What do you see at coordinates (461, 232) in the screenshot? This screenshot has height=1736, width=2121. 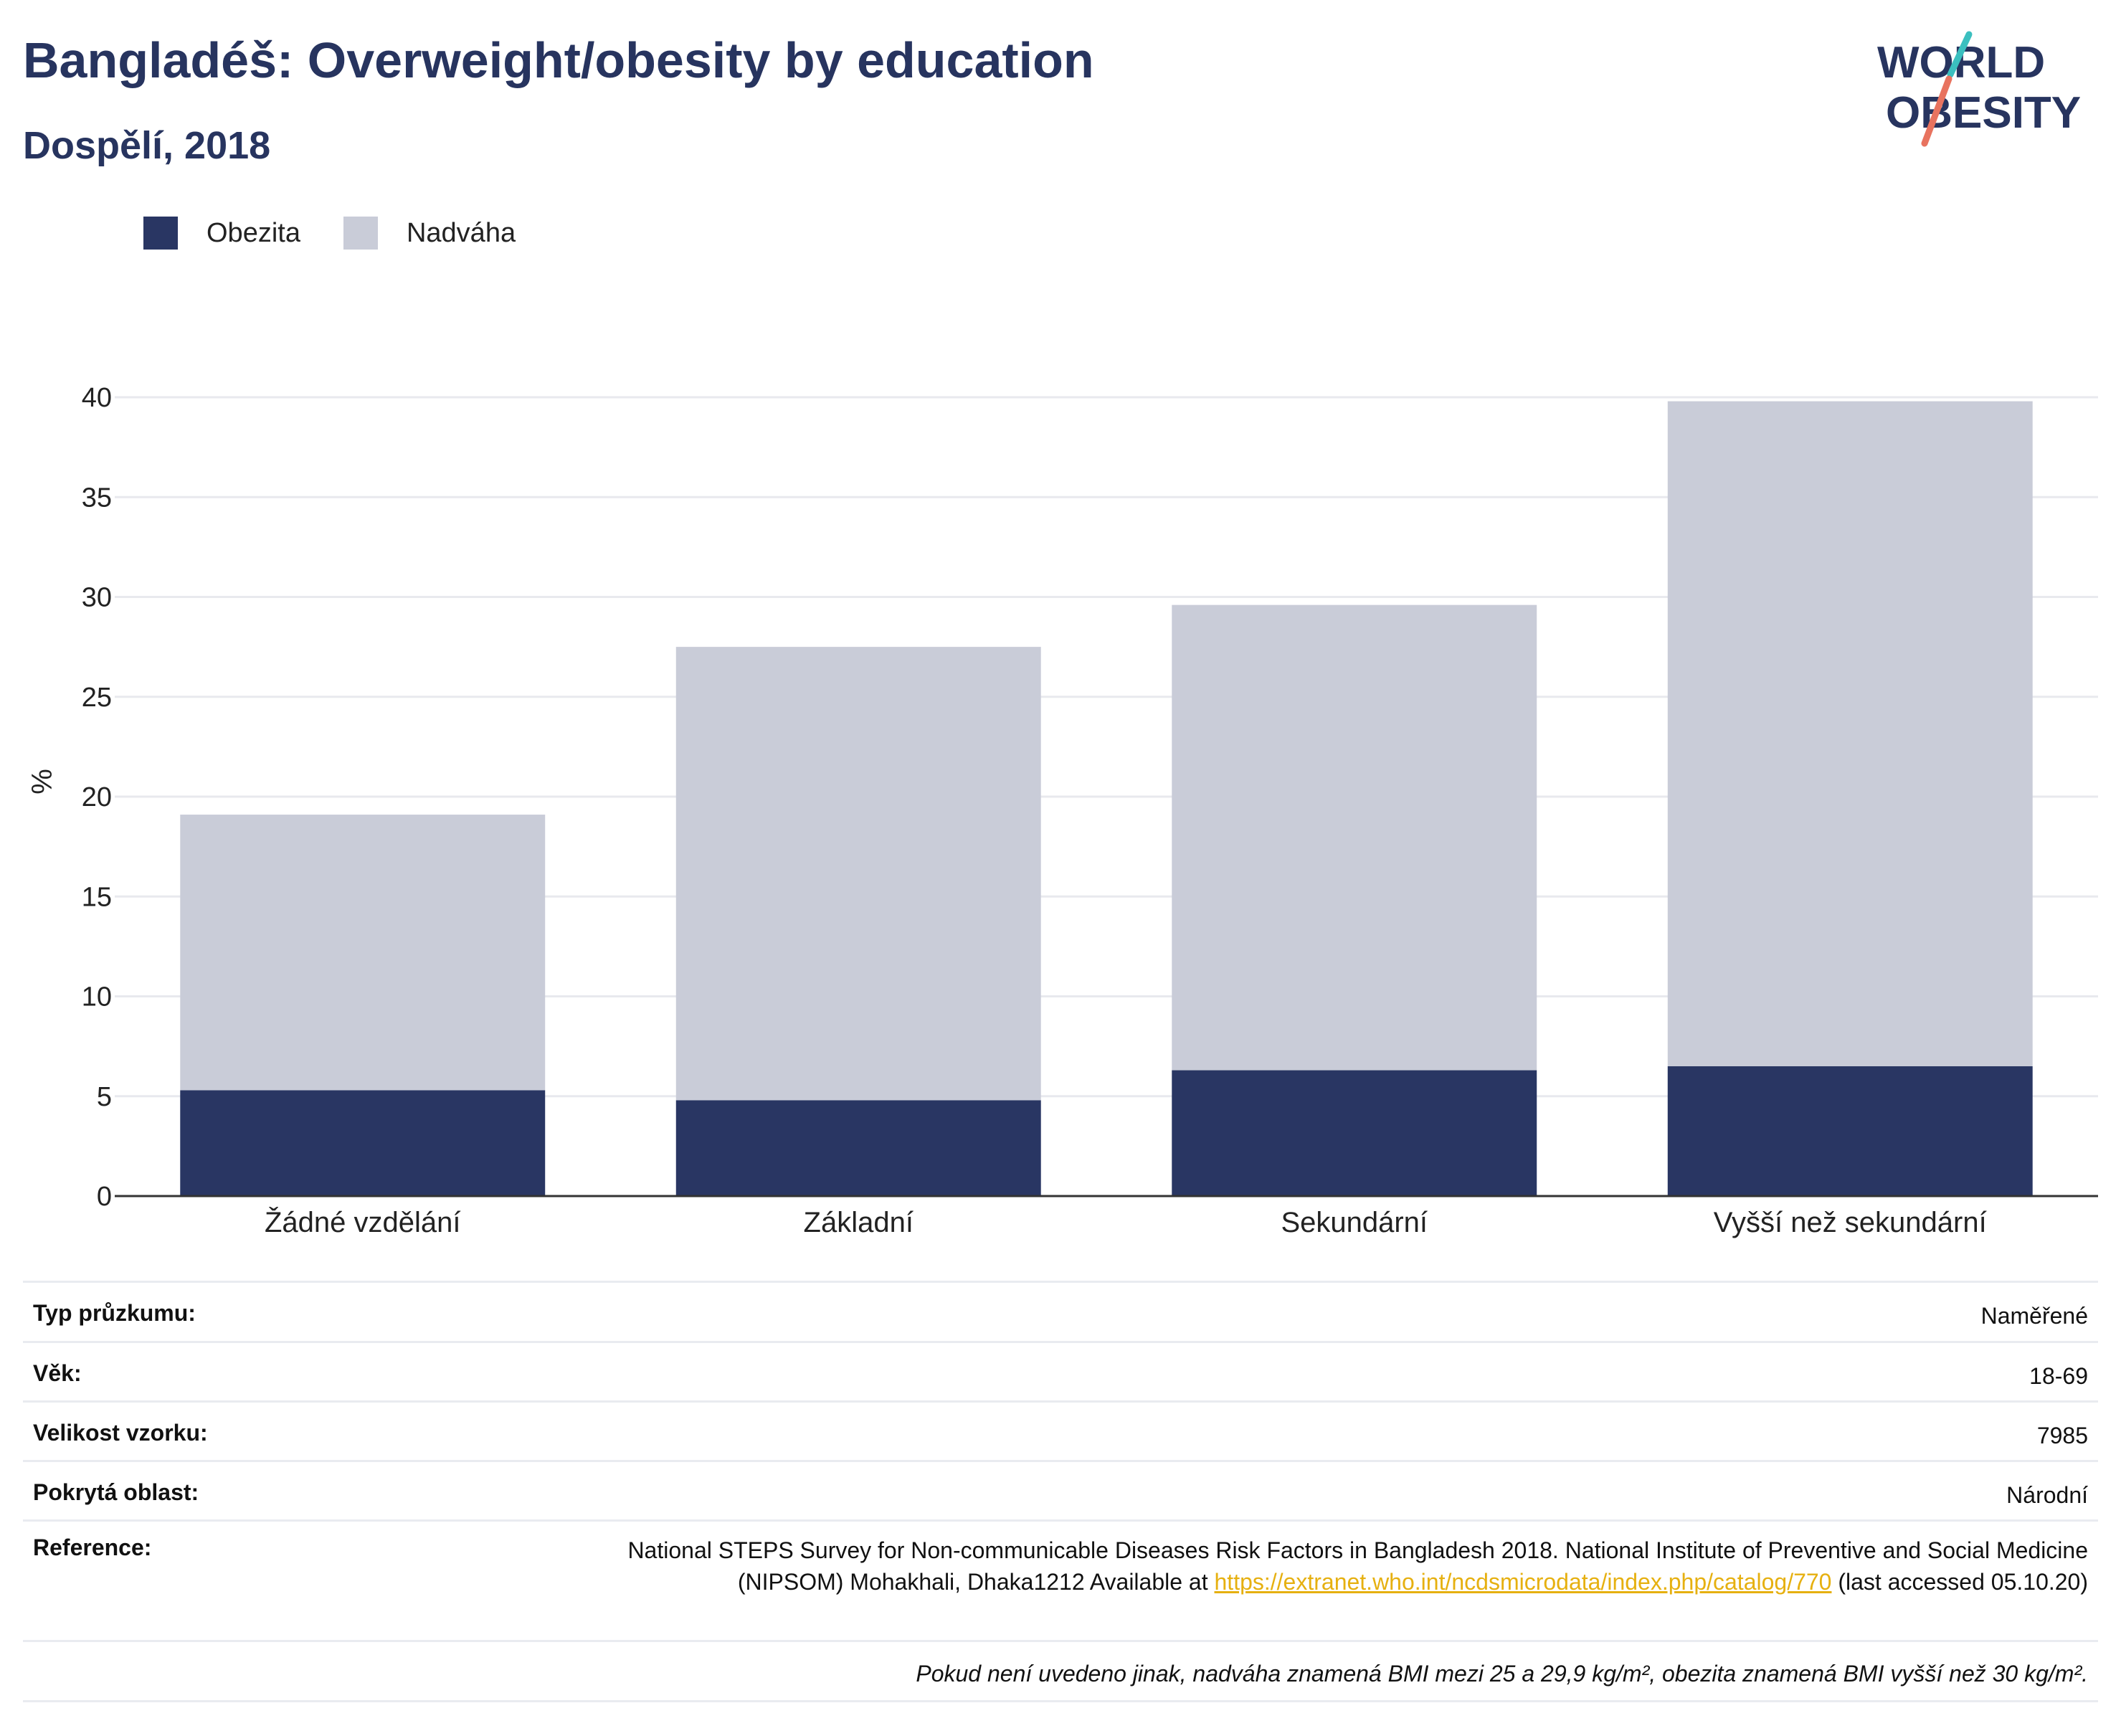 I see `legend-label-overweight: Nadváha` at bounding box center [461, 232].